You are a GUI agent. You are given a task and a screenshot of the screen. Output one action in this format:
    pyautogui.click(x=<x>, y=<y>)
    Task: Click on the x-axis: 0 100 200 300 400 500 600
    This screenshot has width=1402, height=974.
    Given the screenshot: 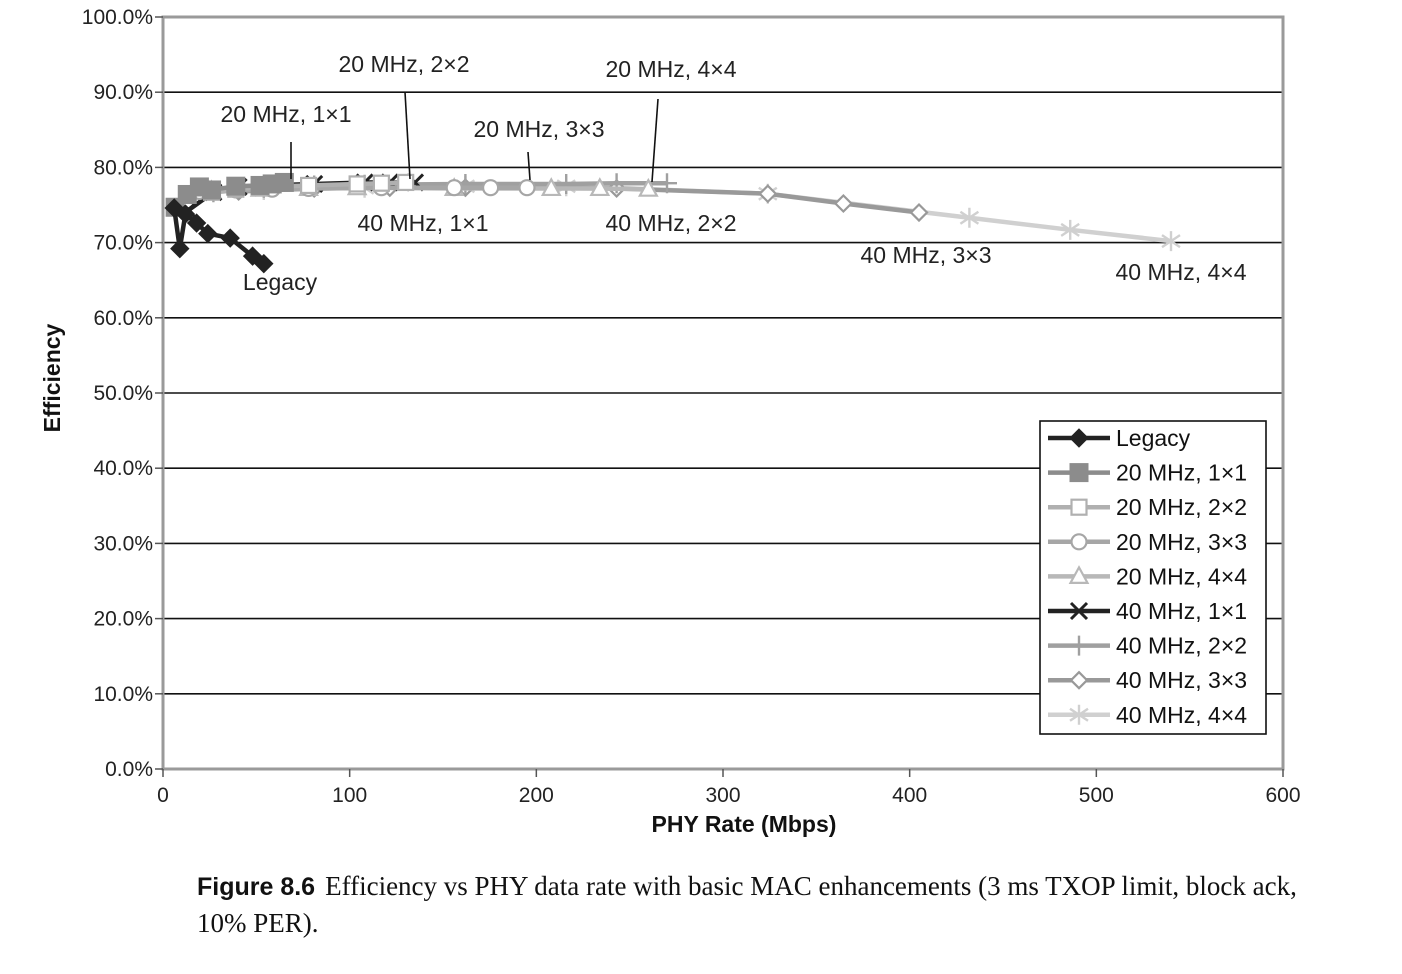 What is the action you would take?
    pyautogui.click(x=729, y=788)
    